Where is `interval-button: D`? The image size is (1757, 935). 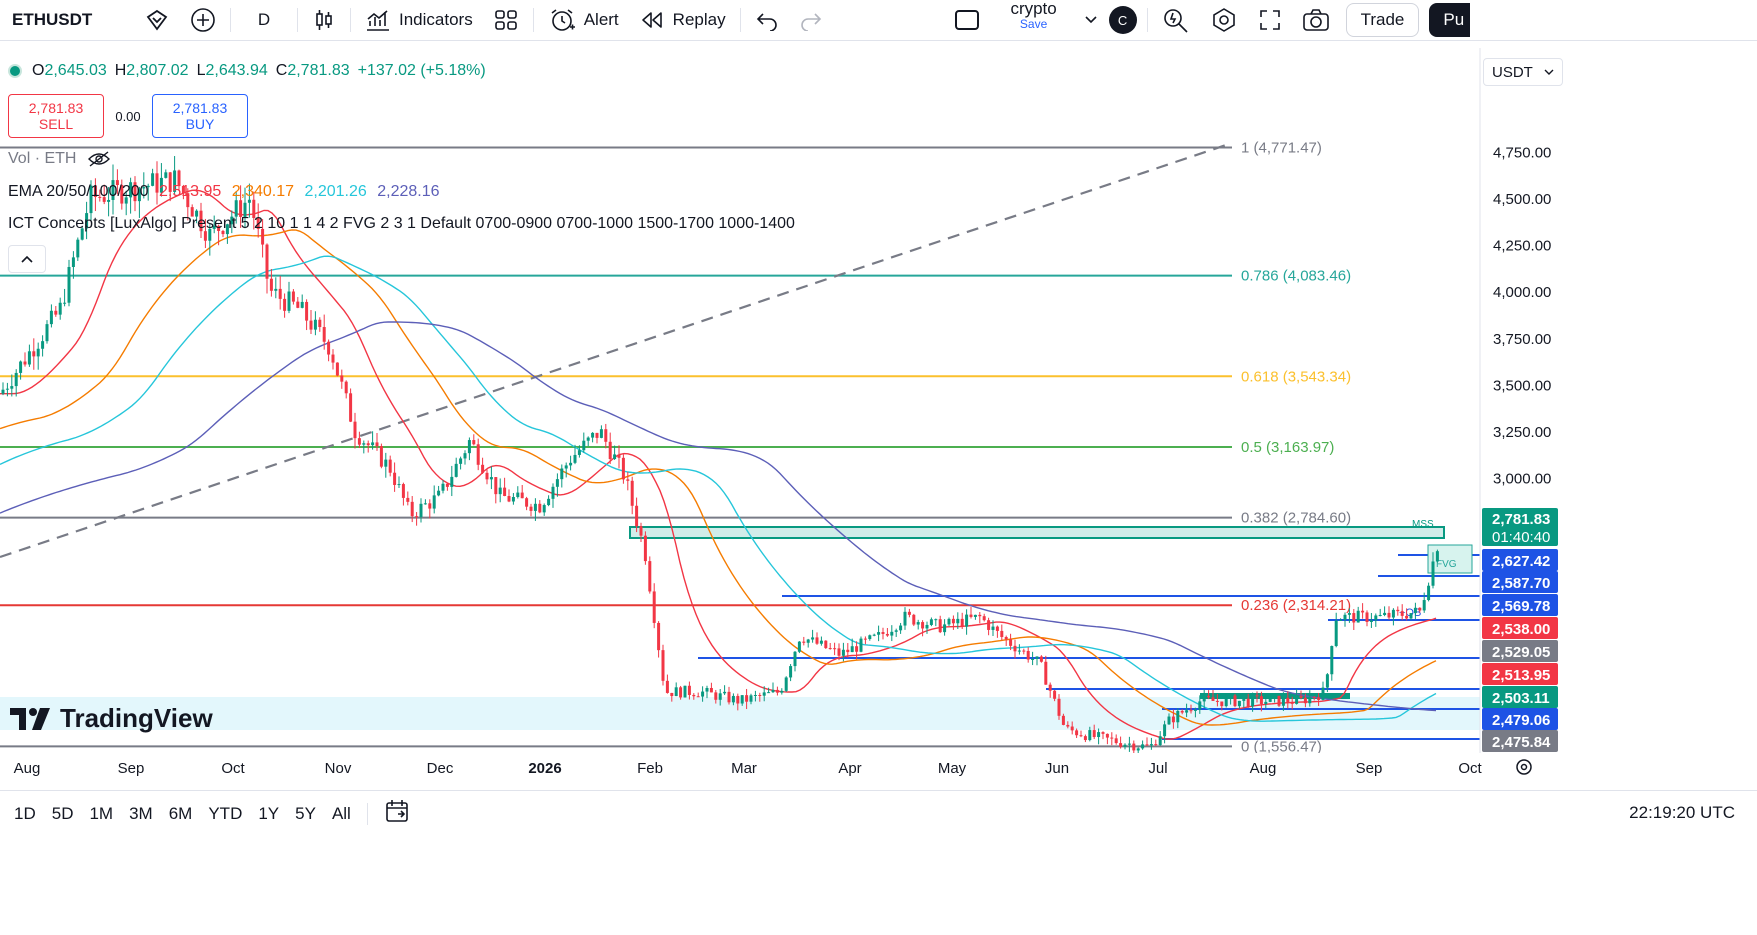 interval-button: D is located at coordinates (264, 19).